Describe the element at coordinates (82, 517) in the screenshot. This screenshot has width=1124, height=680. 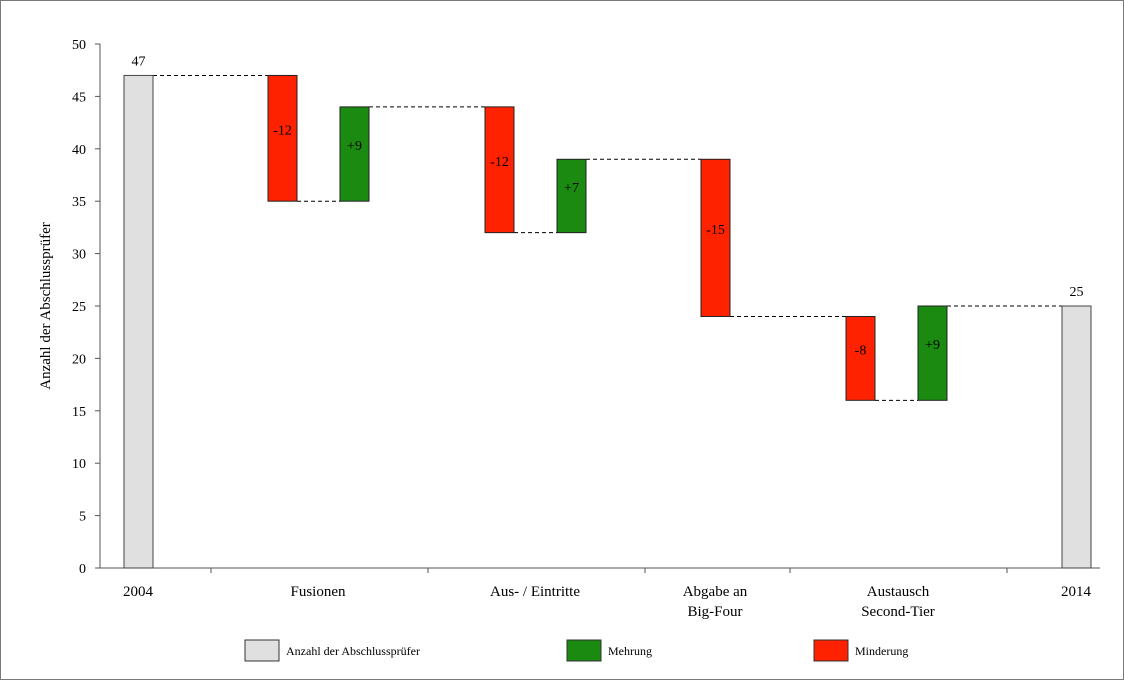
I see `y-tick-label: 5` at that location.